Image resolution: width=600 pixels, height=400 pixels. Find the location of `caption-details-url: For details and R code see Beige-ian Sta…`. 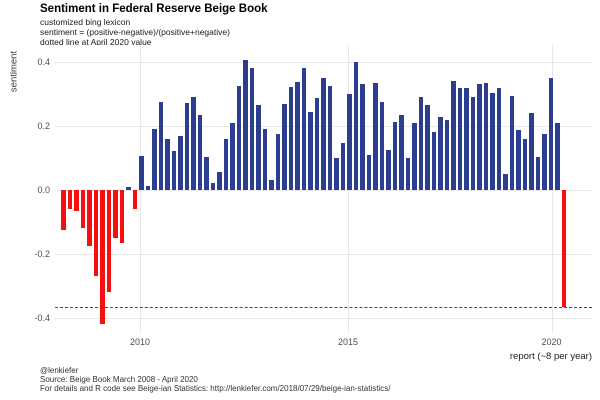

caption-details-url: For details and R code see Beige-ian Sta… is located at coordinates (215, 388).